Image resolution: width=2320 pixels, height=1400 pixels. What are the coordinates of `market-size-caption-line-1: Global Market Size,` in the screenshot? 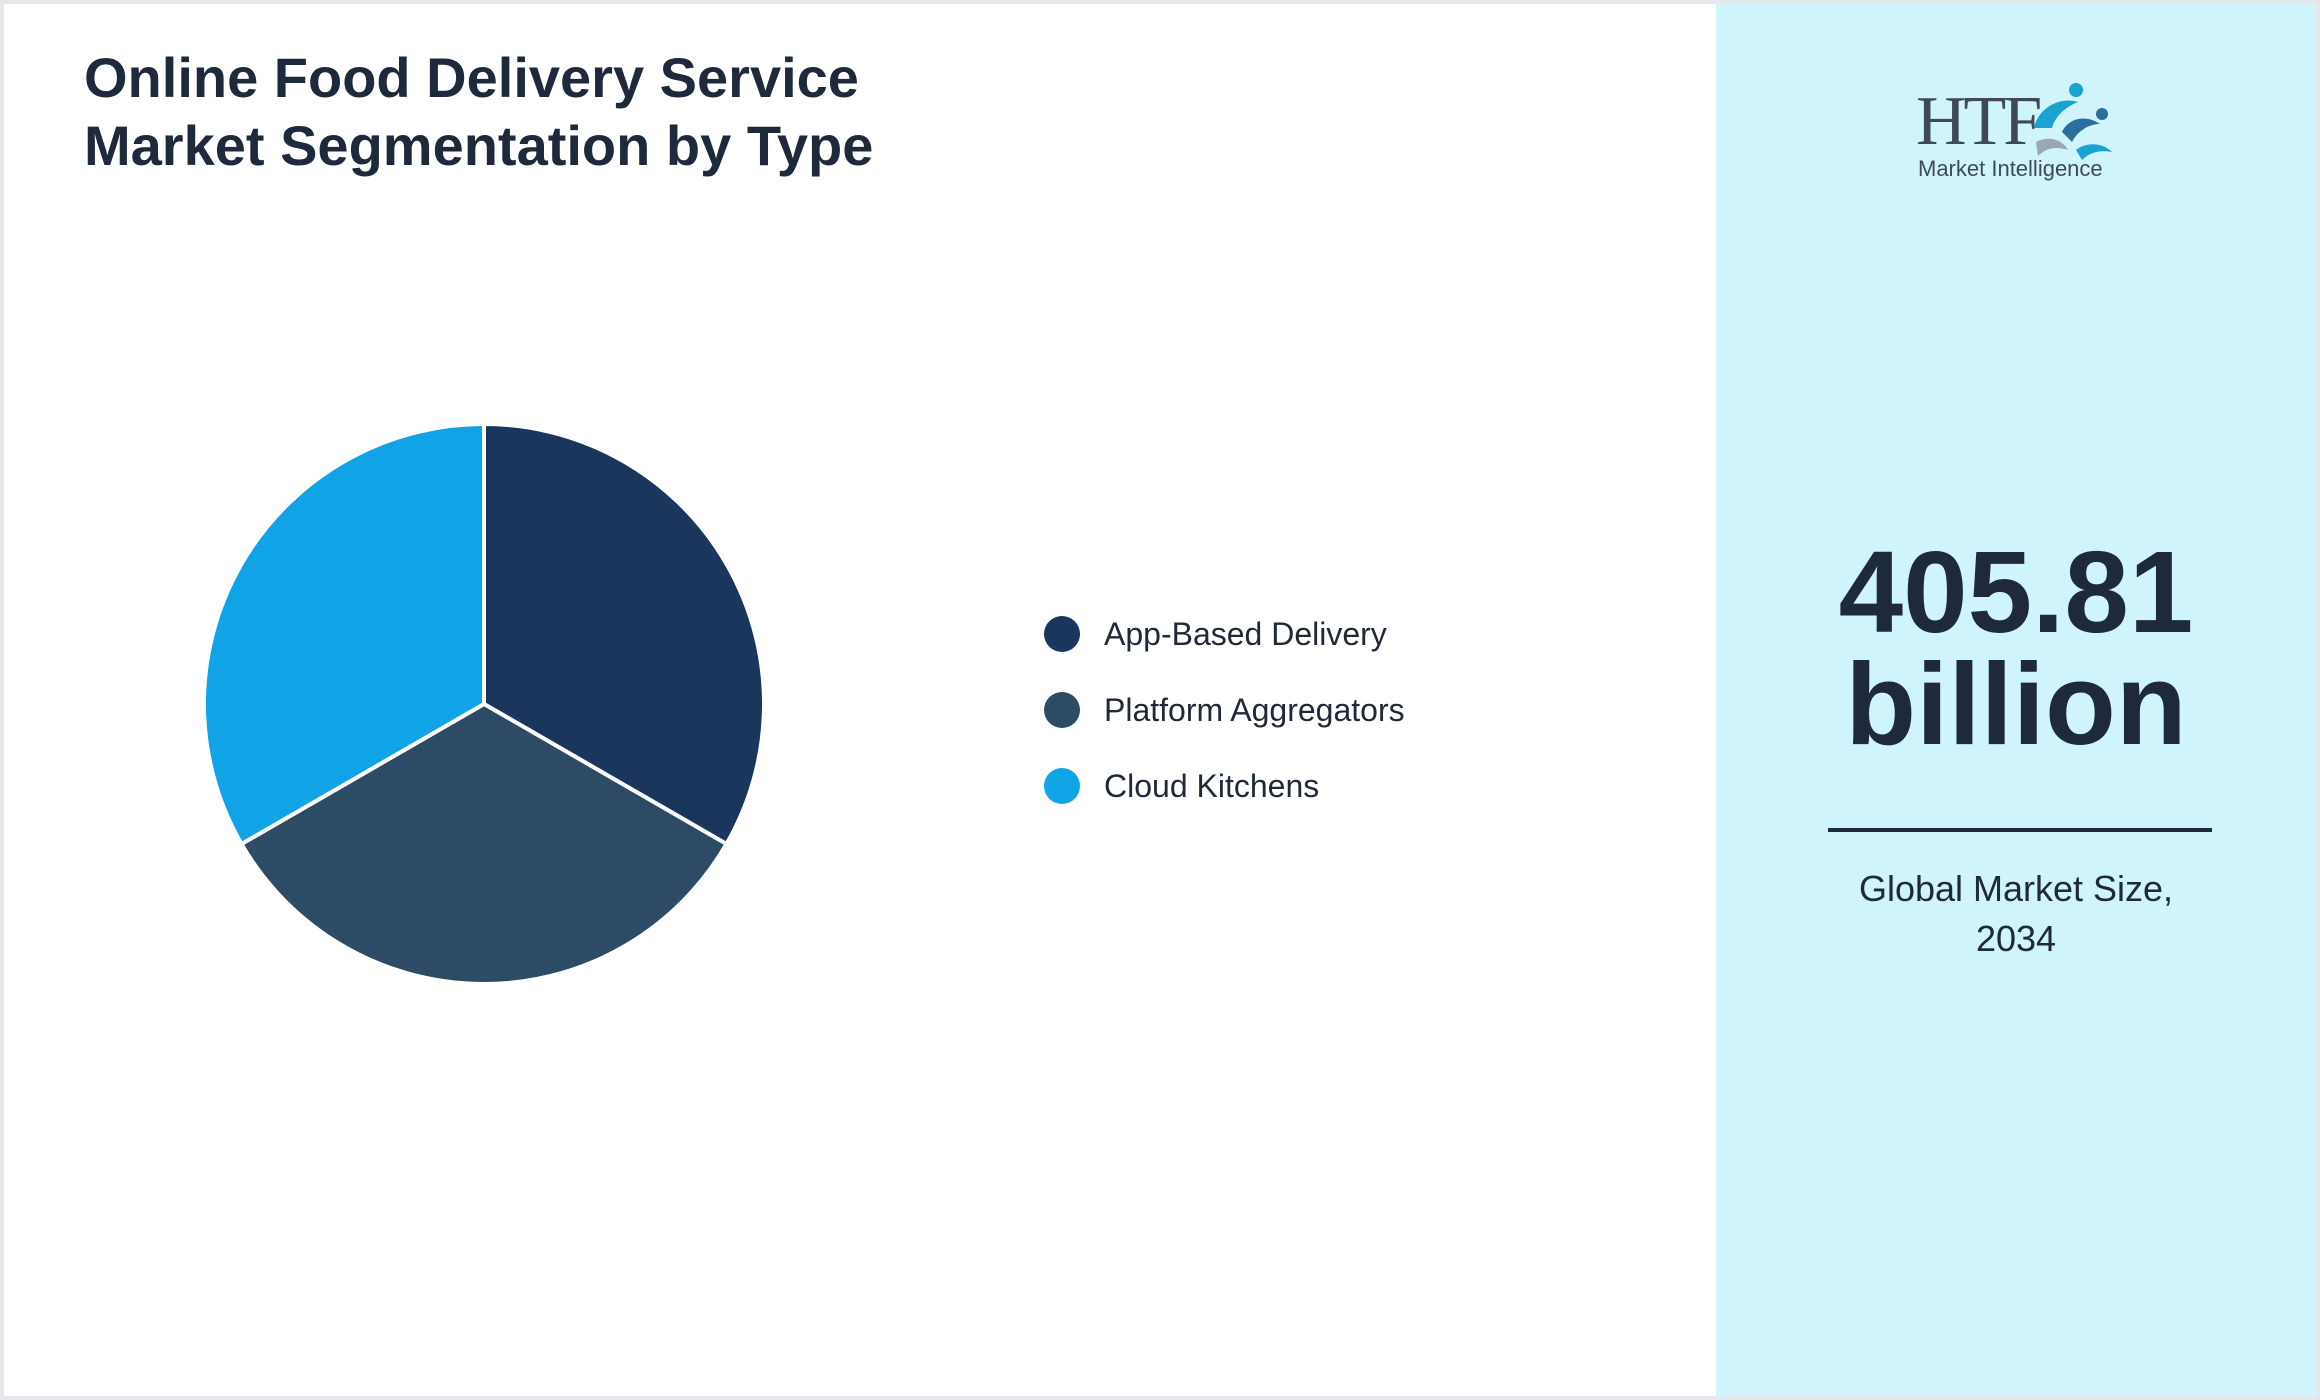 It's located at (2016, 888).